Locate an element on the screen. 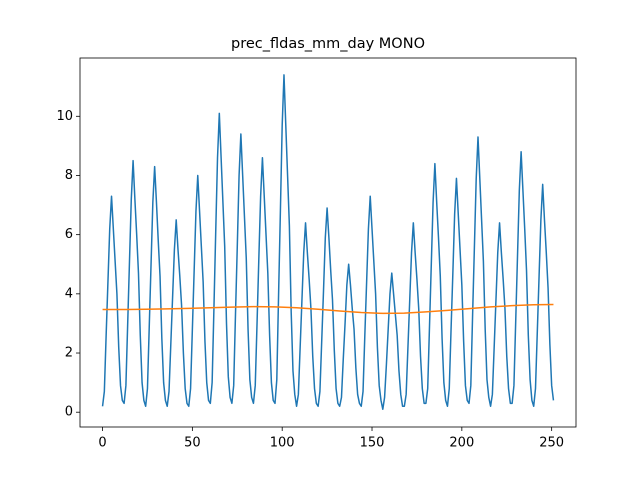 The width and height of the screenshot is (640, 480). x-tick-label: 200 is located at coordinates (461, 443).